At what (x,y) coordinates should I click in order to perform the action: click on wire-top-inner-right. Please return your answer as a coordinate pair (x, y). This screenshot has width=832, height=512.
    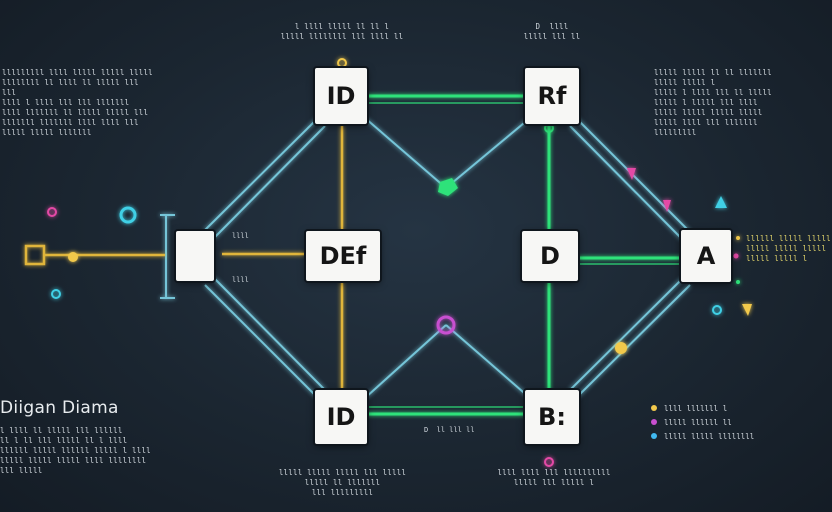
    Looking at the image, I should click on (488, 153).